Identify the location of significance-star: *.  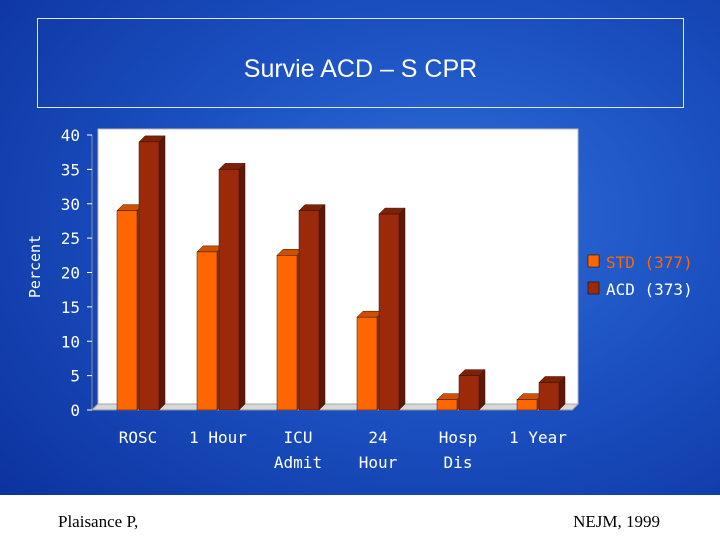
(531, 368).